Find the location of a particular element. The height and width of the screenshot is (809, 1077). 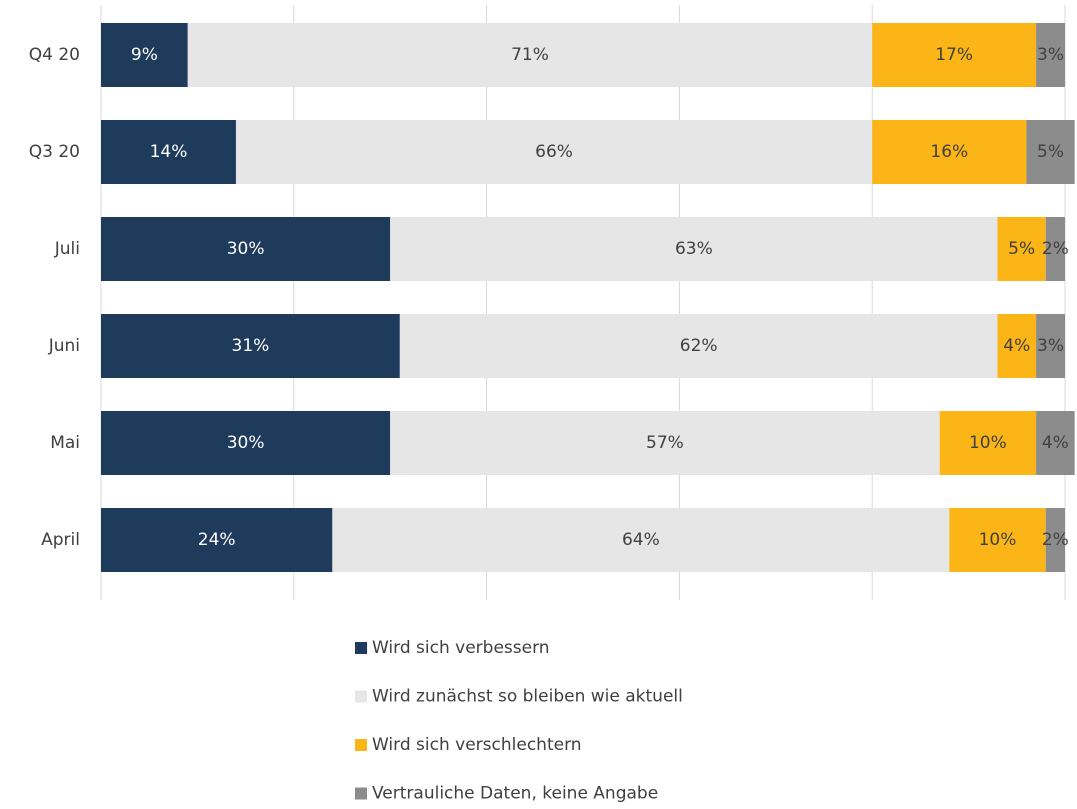

legend-label: Wird sich verbessern is located at coordinates (461, 648).